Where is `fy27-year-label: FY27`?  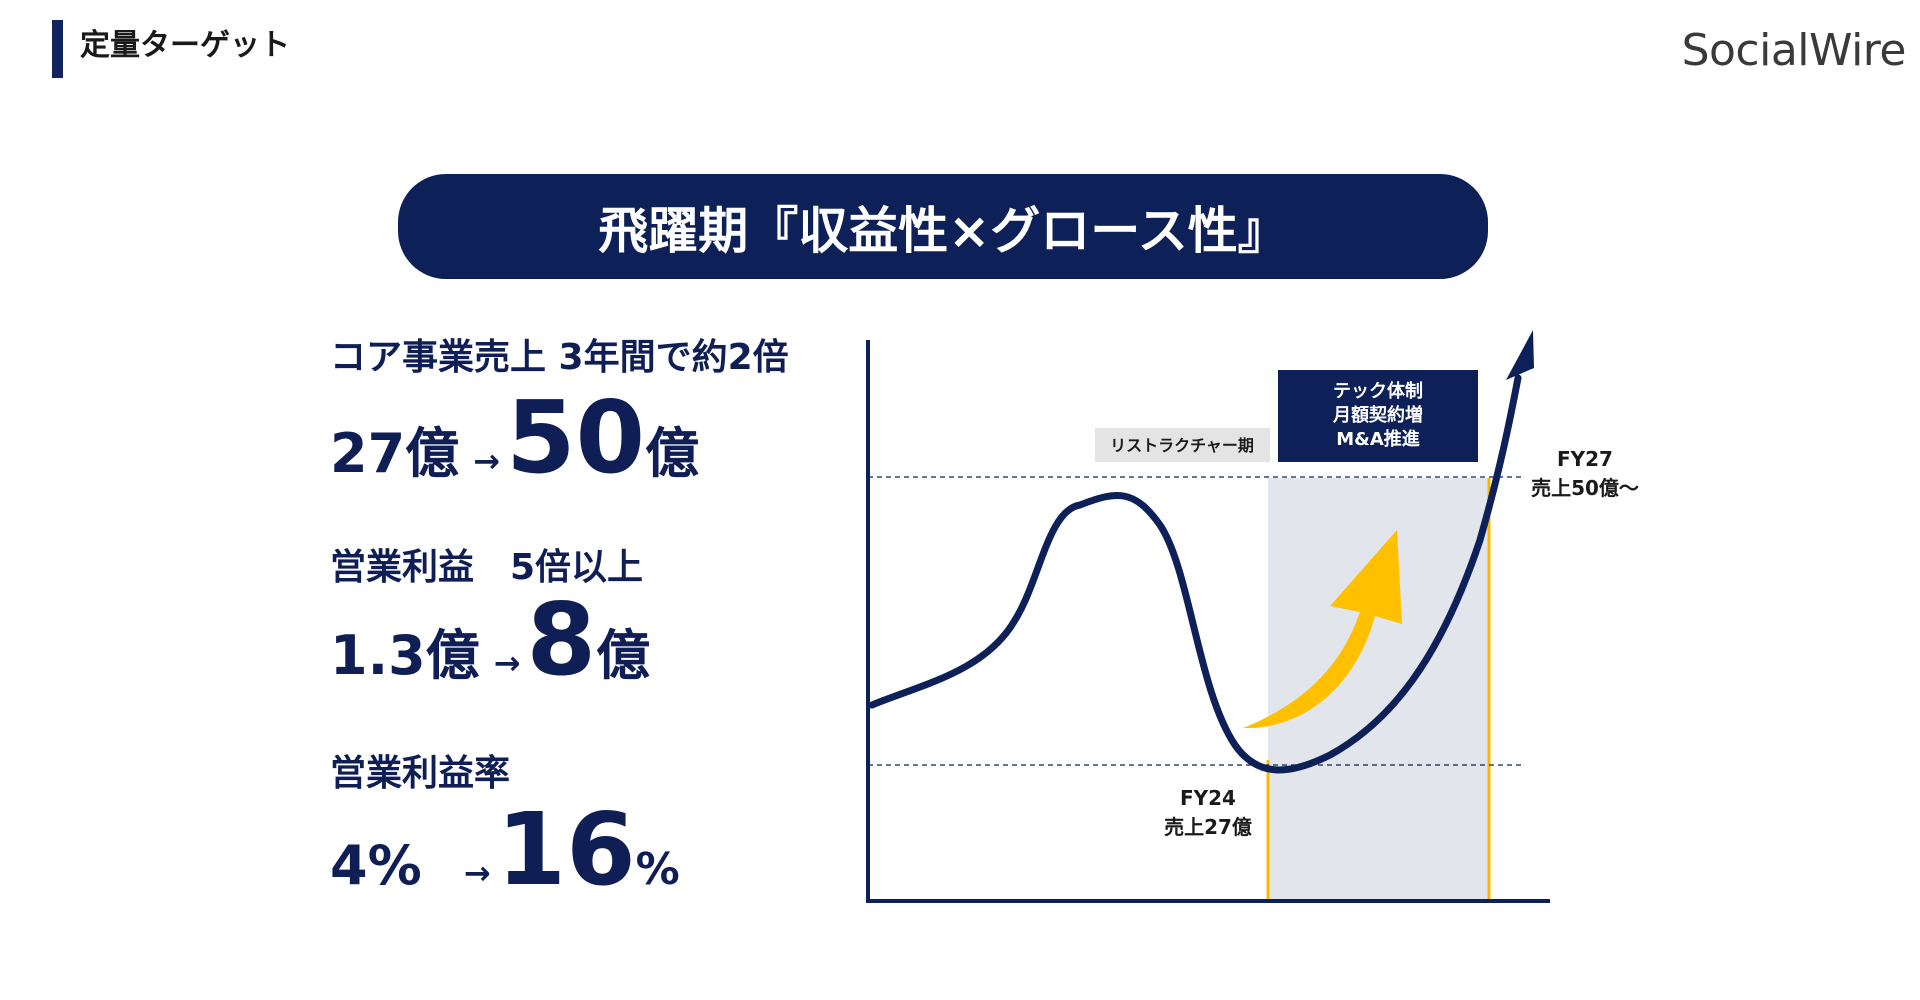 fy27-year-label: FY27 is located at coordinates (1585, 459).